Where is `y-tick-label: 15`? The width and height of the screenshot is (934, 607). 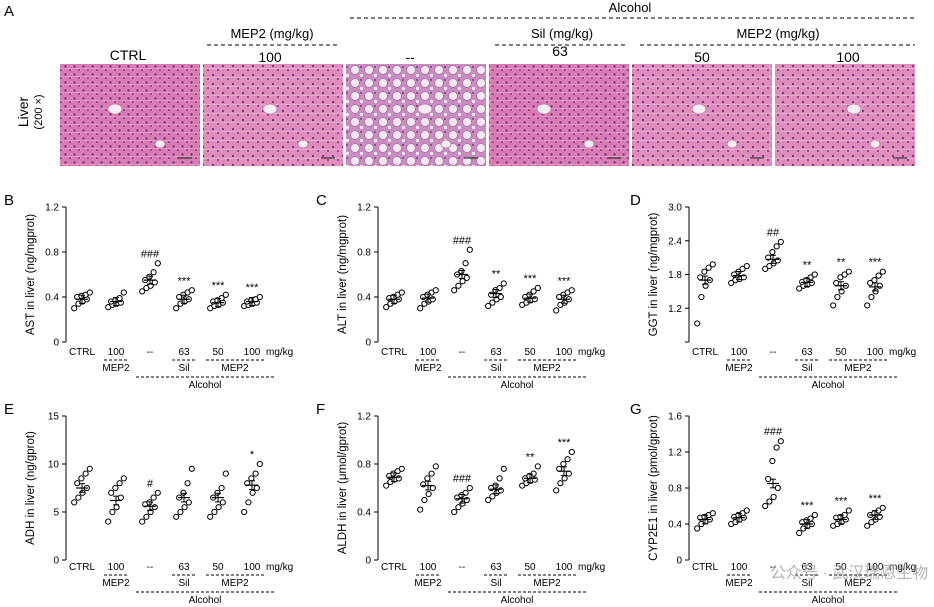 y-tick-label: 15 is located at coordinates (54, 417).